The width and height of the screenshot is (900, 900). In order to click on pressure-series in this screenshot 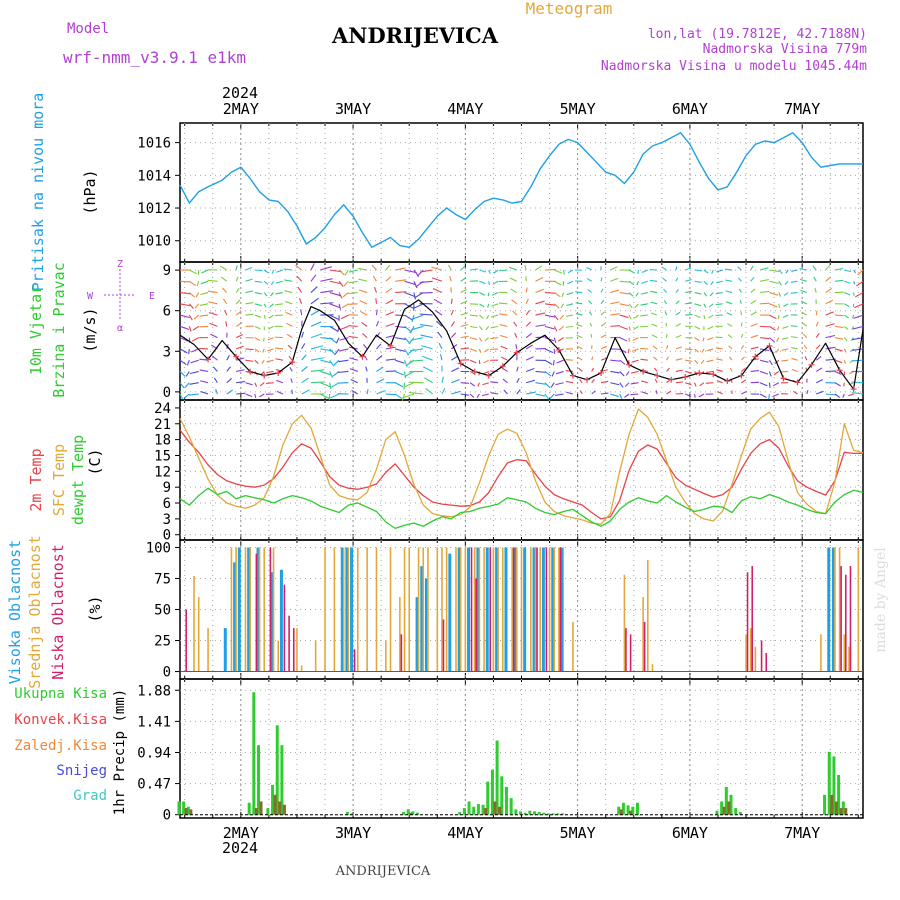, I will do `click(521, 190)`.